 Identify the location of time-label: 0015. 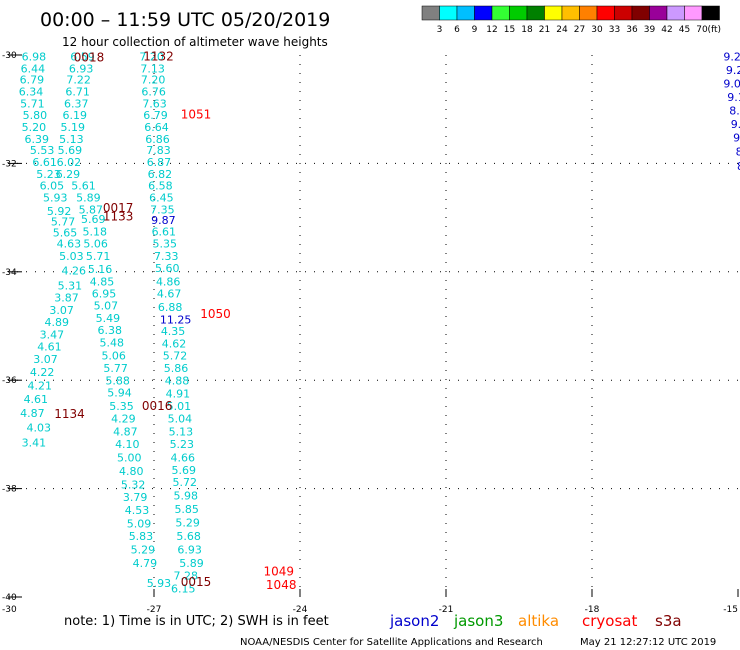
(196, 582).